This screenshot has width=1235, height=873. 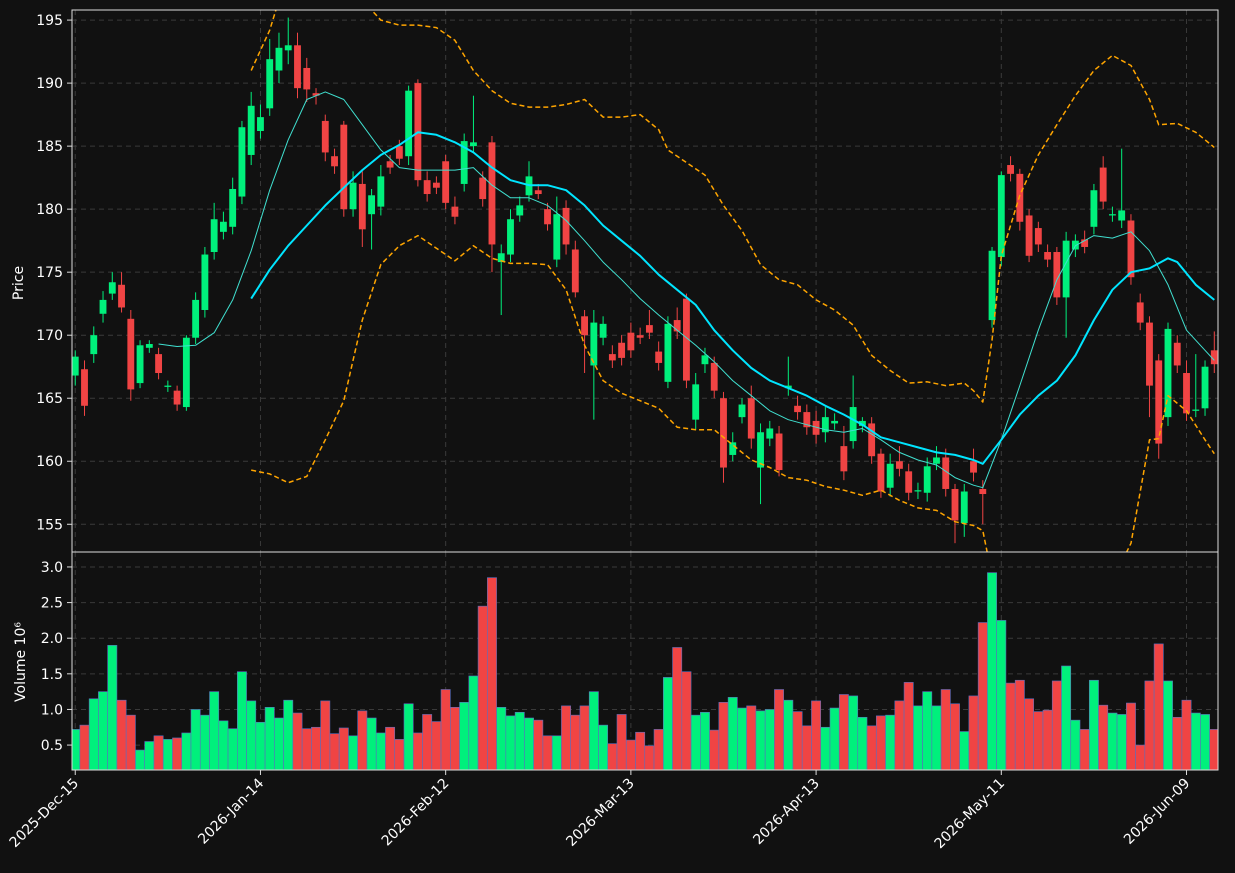 I want to click on y-tick-label: 190, so click(x=49, y=84).